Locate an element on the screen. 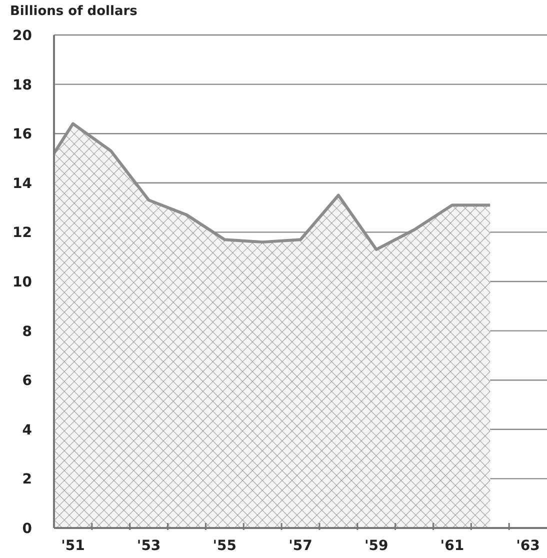 This screenshot has height=558, width=547. x-tick-label: '61 is located at coordinates (452, 546).